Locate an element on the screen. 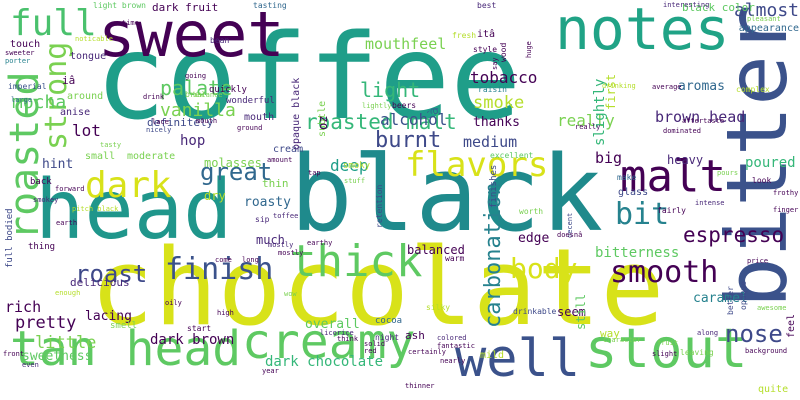 The width and height of the screenshot is (800, 400). word: really is located at coordinates (586, 120).